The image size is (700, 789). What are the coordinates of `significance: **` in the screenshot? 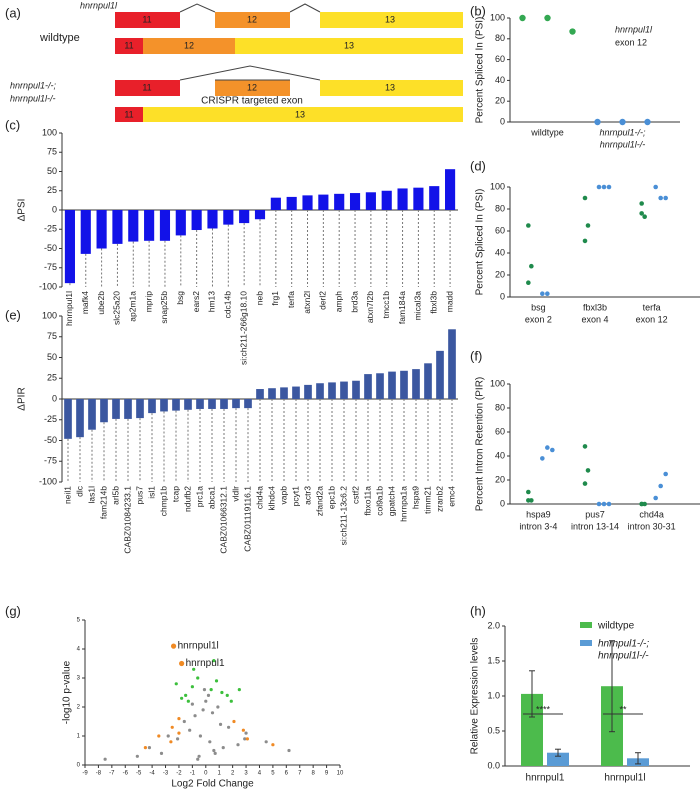 It's located at (623, 709).